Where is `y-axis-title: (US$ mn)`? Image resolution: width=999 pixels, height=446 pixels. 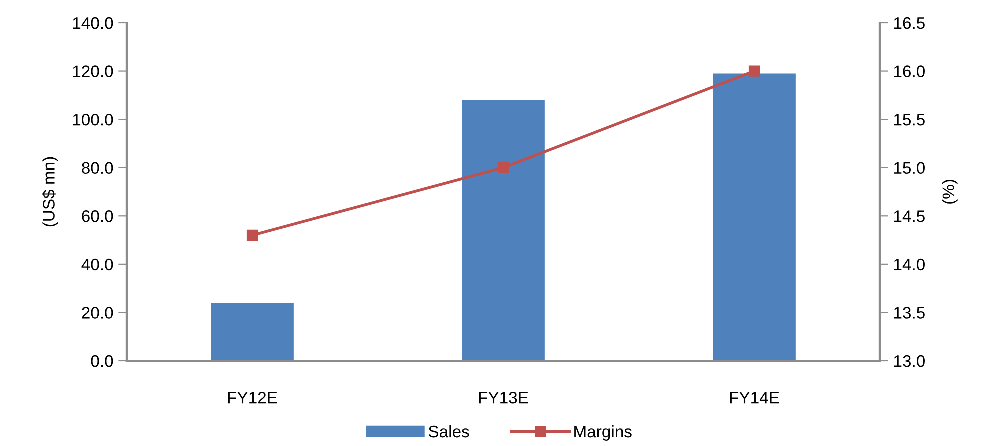 y-axis-title: (US$ mn) is located at coordinates (50, 192).